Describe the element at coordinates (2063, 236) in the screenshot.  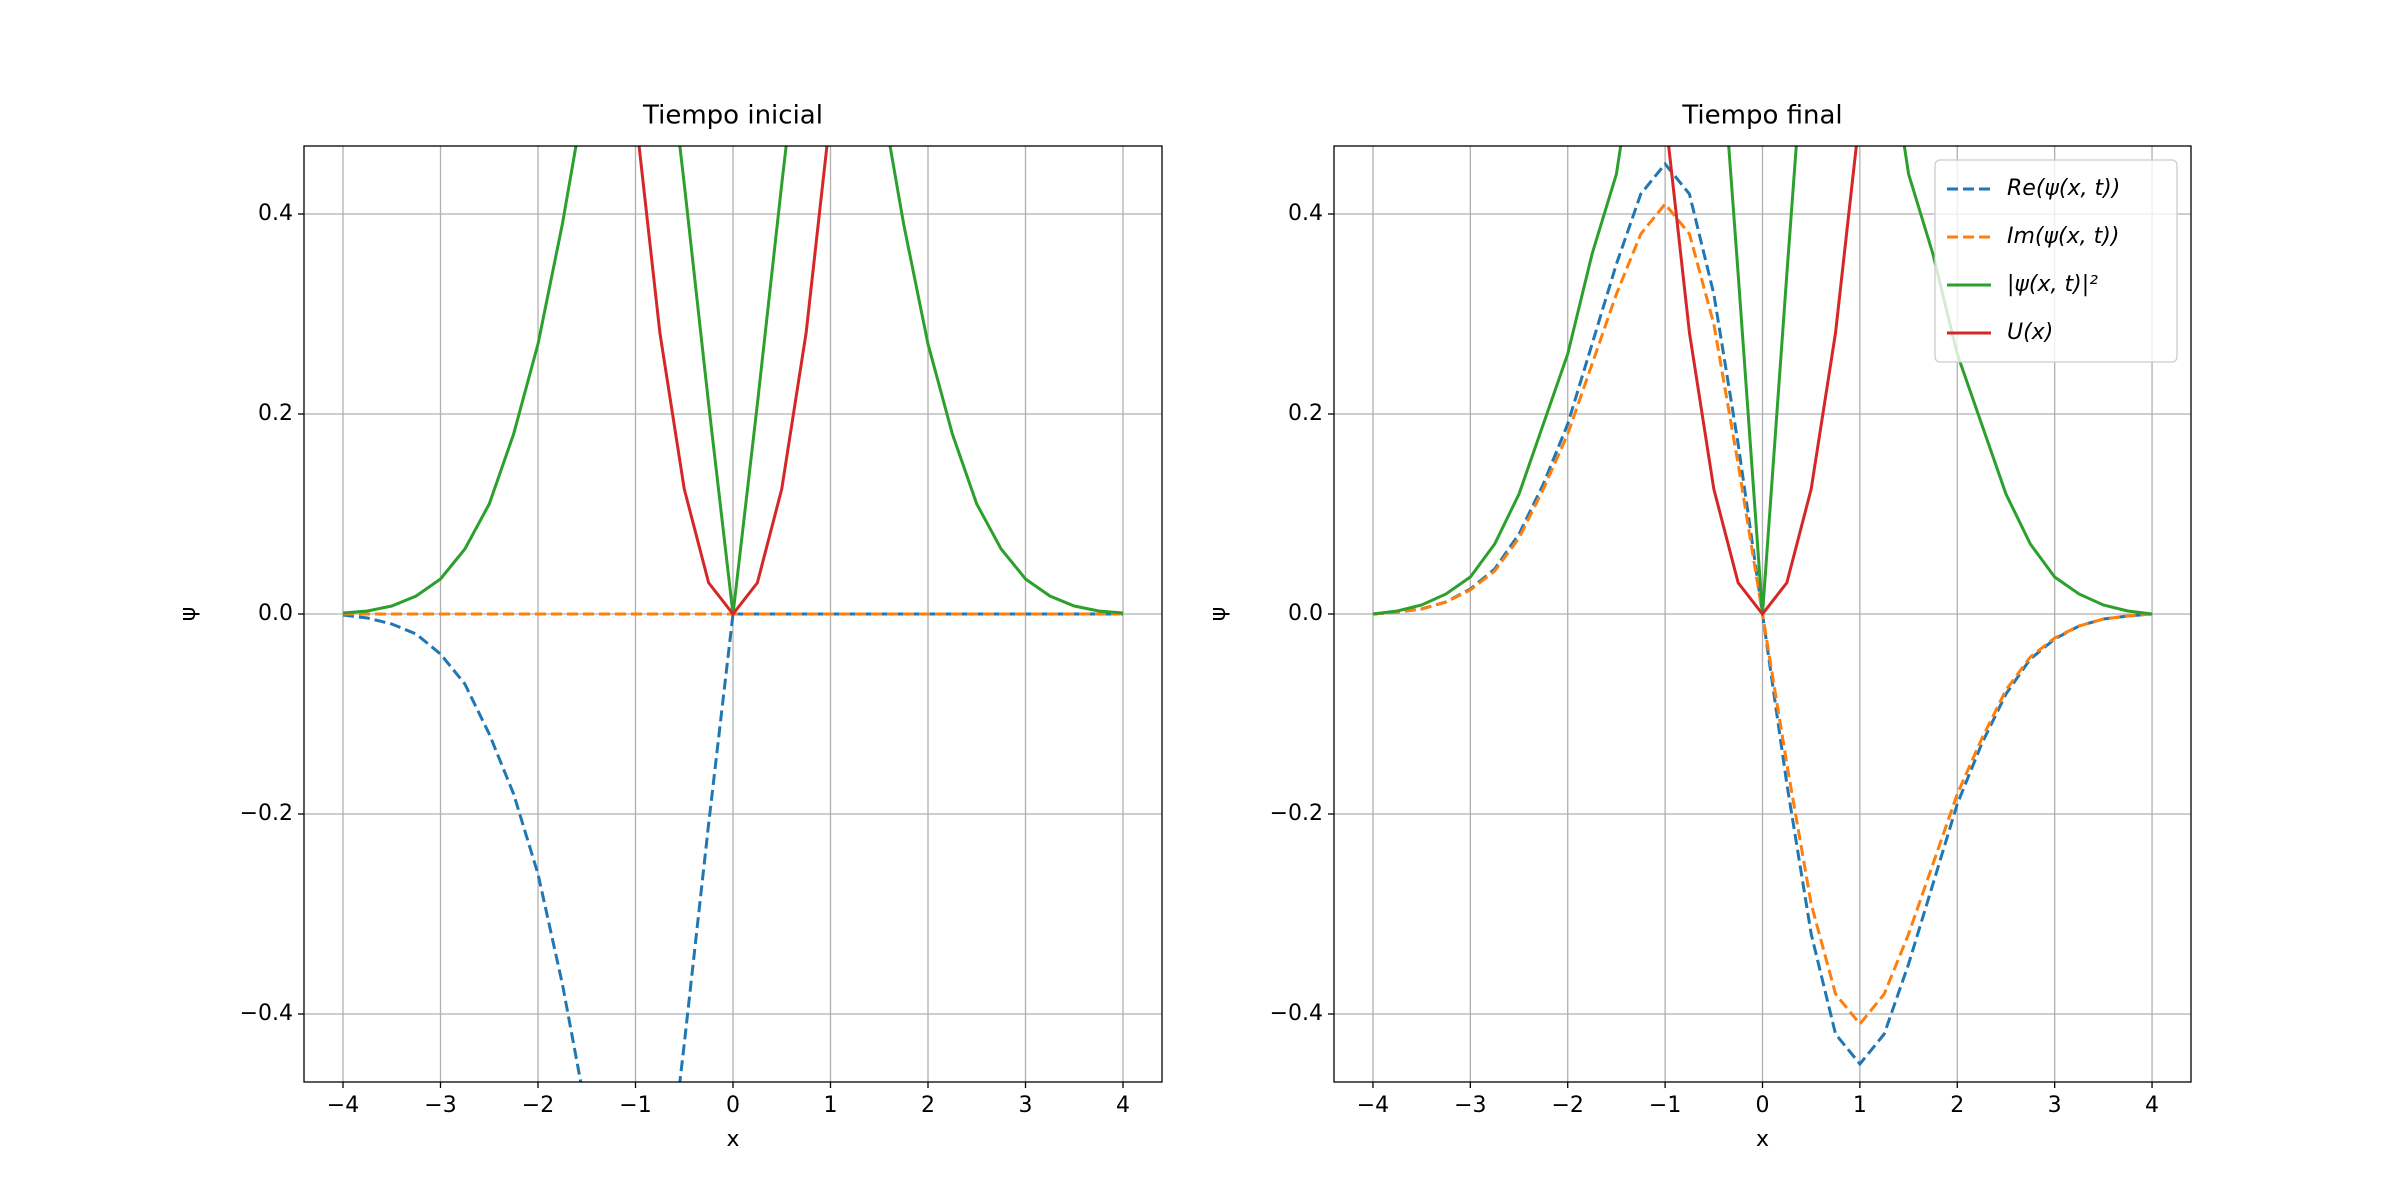
I see `legend-label: Im(ψ(x, t))` at that location.